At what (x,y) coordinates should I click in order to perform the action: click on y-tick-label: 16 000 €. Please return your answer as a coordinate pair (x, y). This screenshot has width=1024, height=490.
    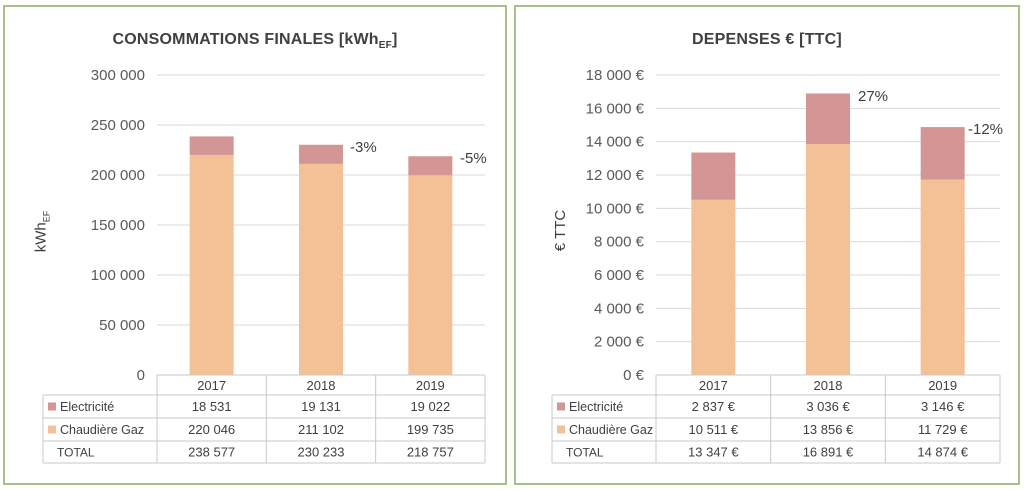
    Looking at the image, I should click on (615, 108).